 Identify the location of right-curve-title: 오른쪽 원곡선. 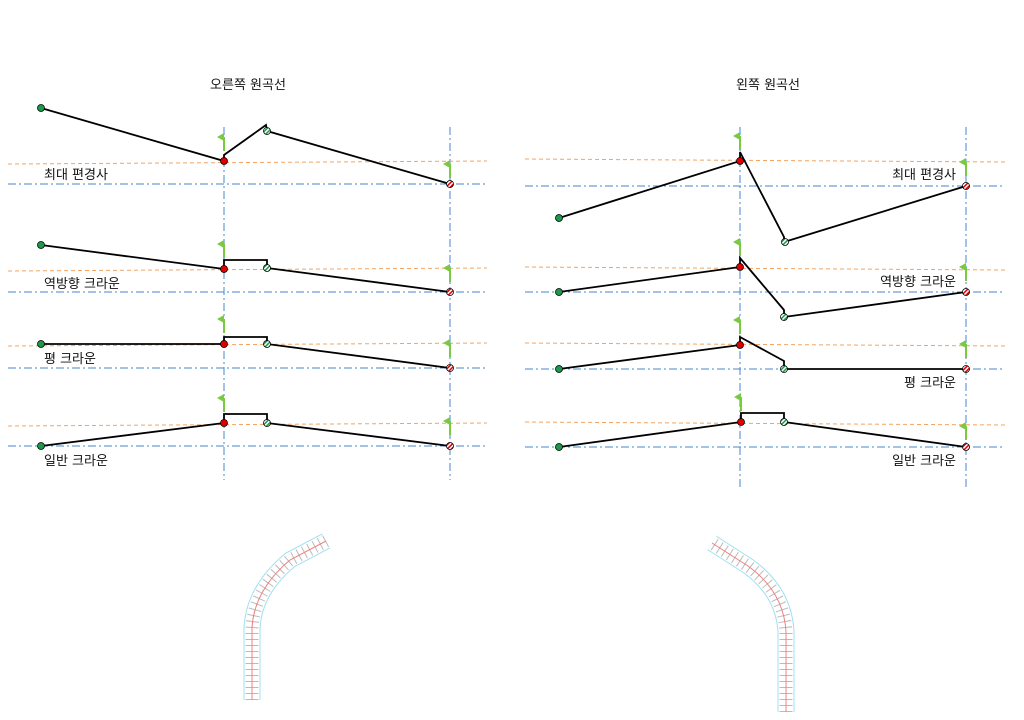
(248, 85).